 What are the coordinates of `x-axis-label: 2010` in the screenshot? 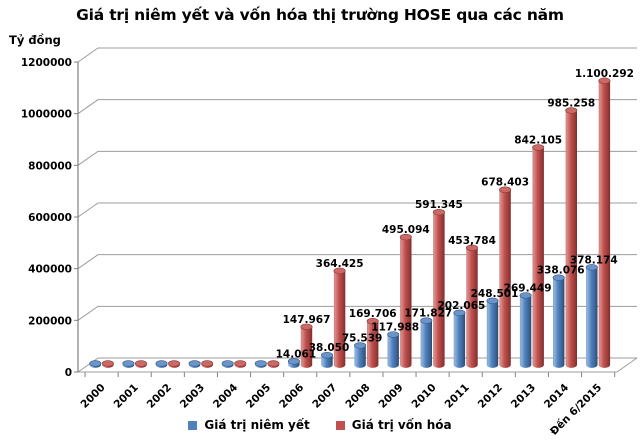 It's located at (424, 396).